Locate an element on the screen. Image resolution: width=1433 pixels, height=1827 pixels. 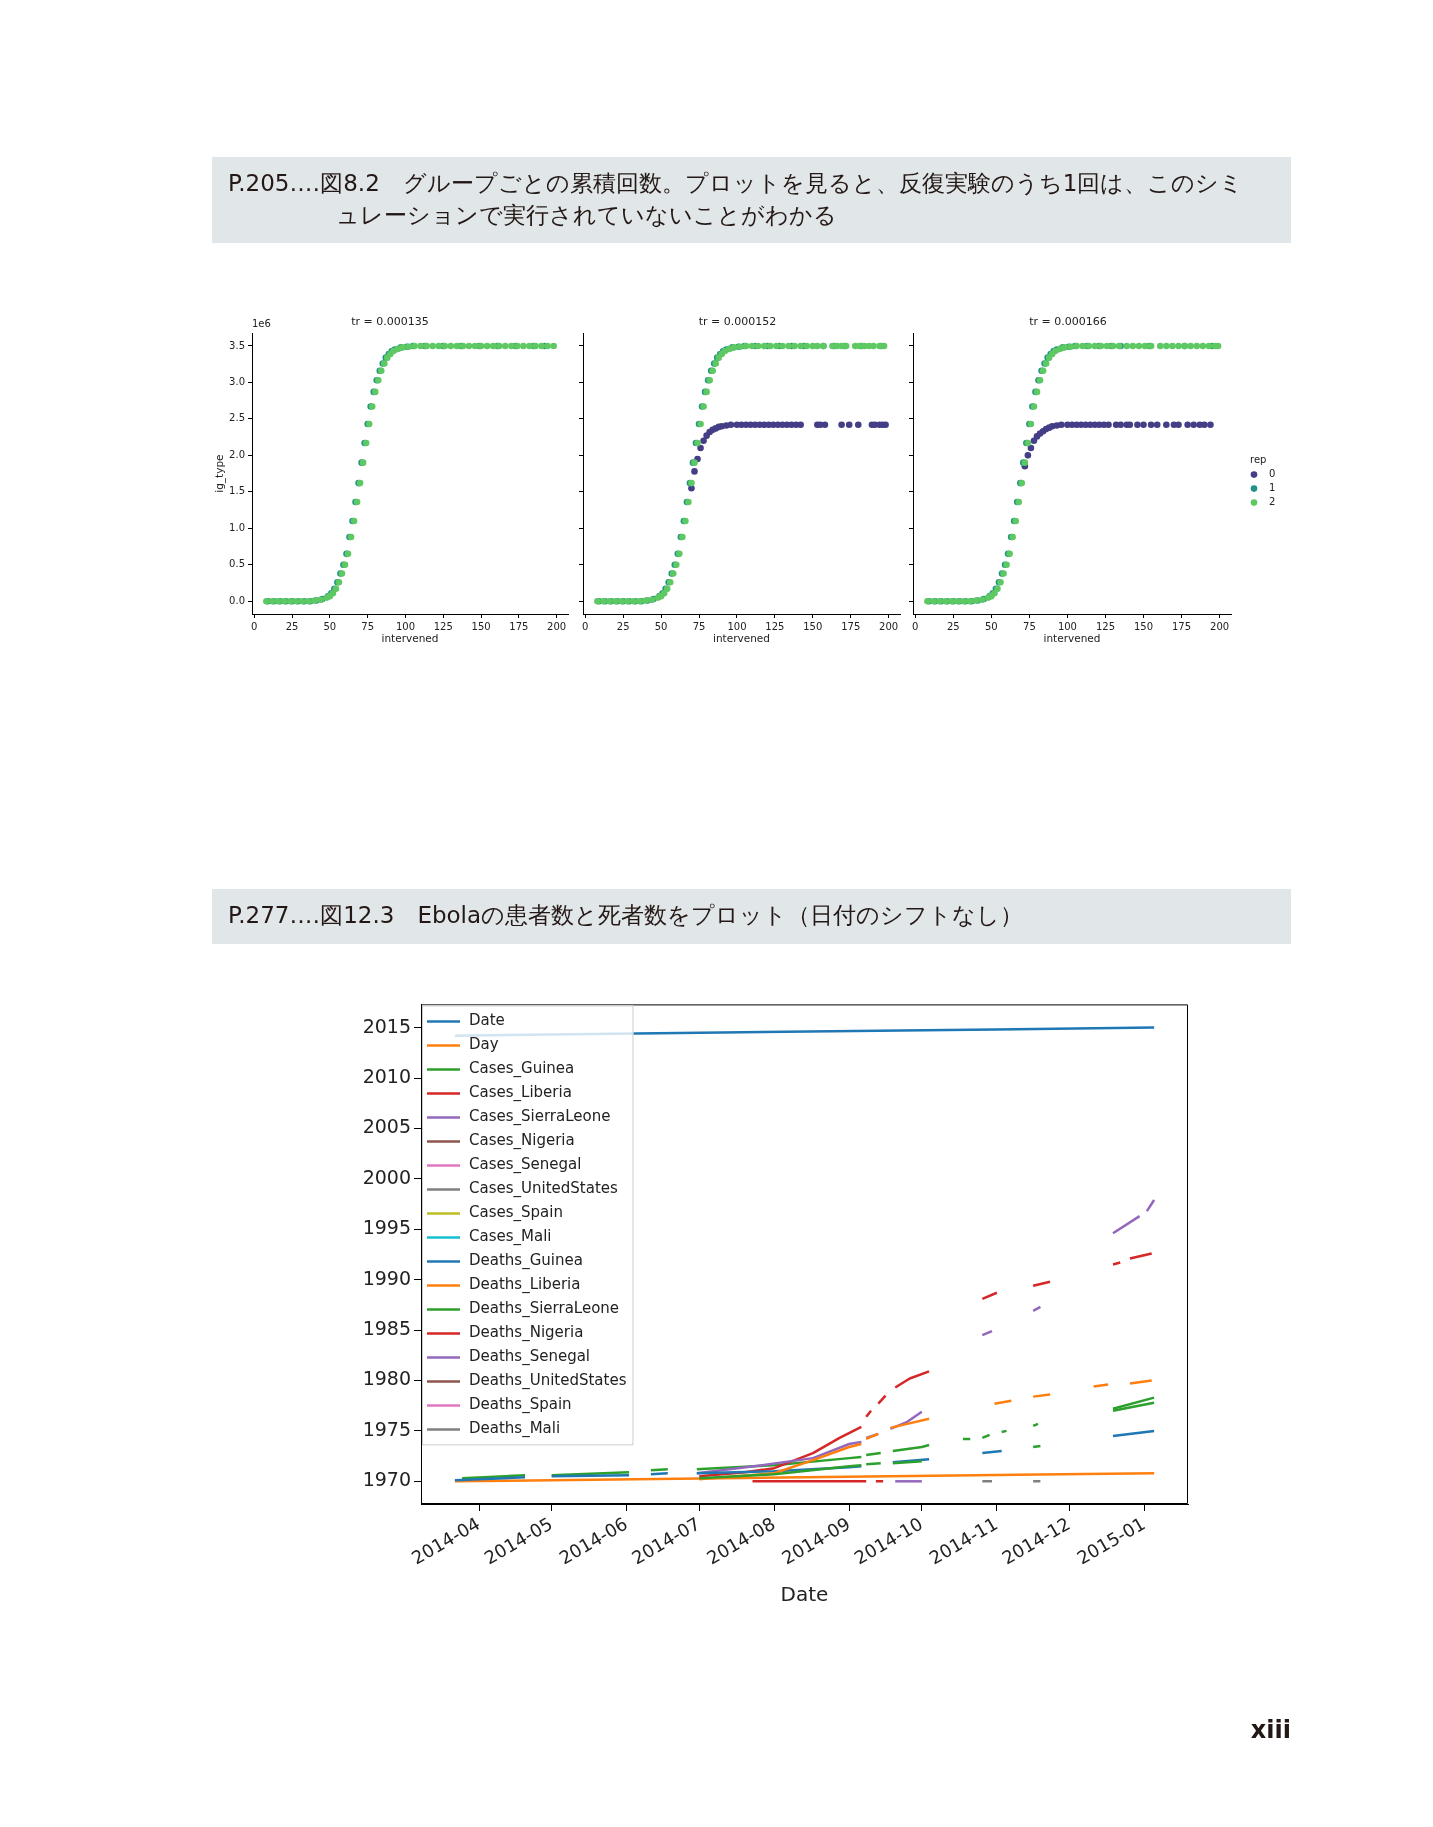
caption-banner: P.205‥‥図8.2 グループごとの累積回数。プロットを見ると、反復実験のうち1回は、このシミュレーションで実行されていないことがわかる is located at coordinates (751, 200).